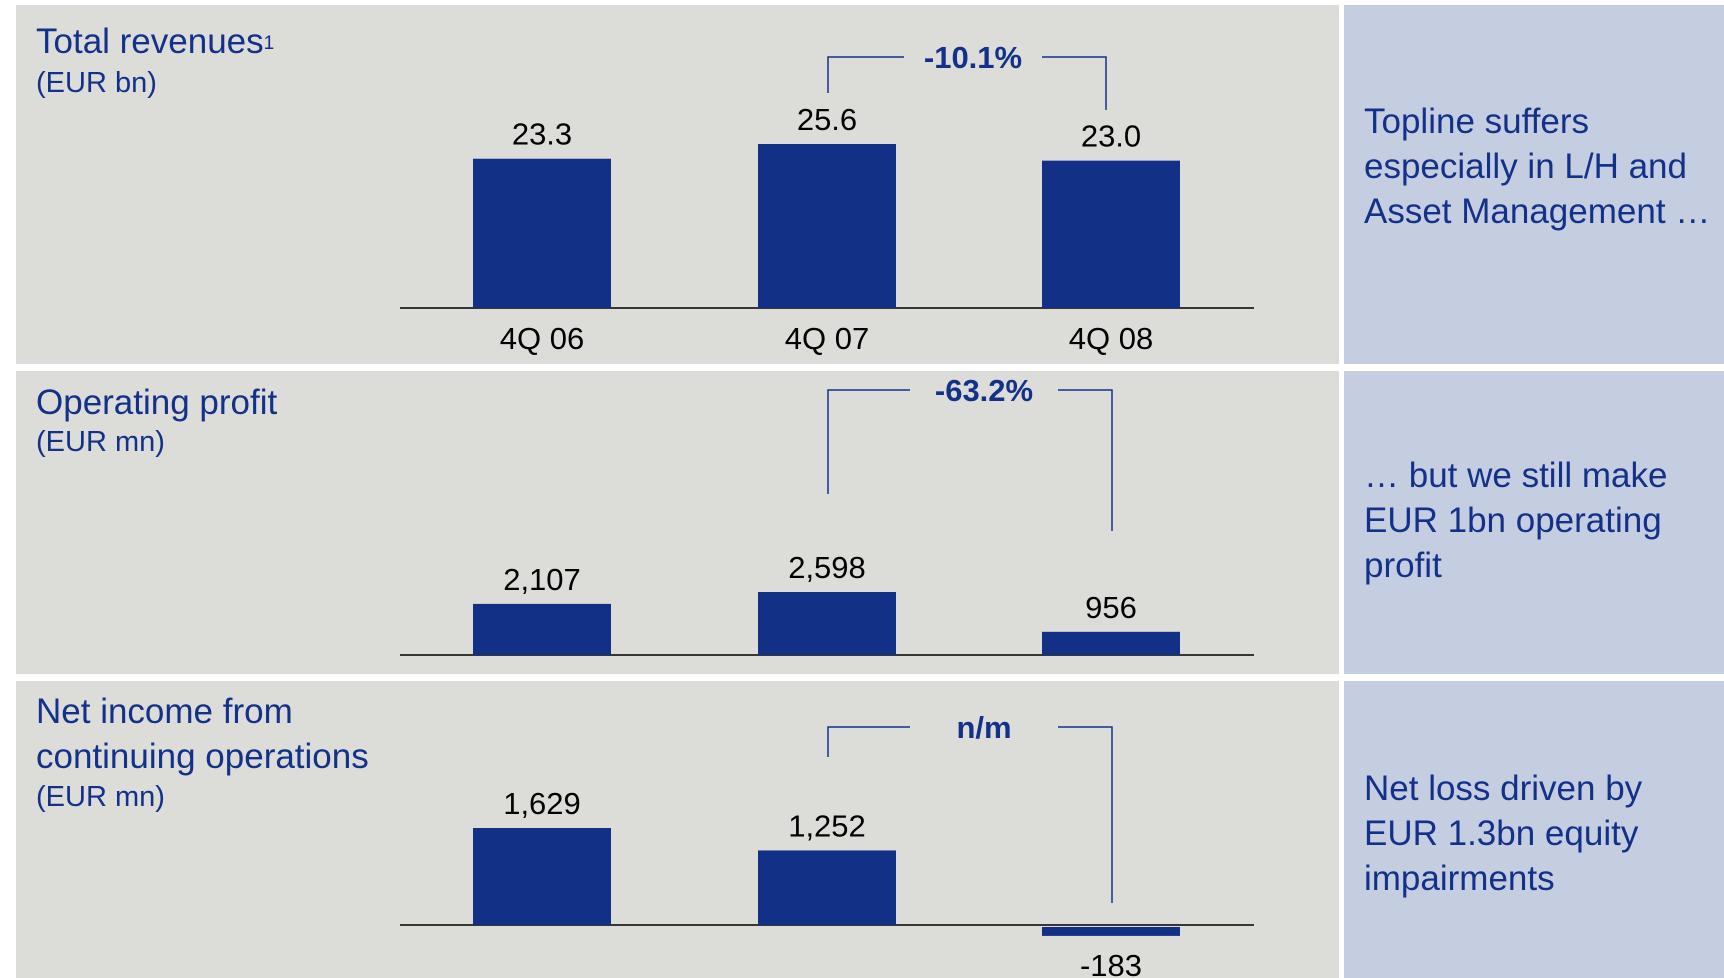 Image resolution: width=1724 pixels, height=978 pixels. What do you see at coordinates (984, 390) in the screenshot?
I see `operating-profit-change-label: -63.2%` at bounding box center [984, 390].